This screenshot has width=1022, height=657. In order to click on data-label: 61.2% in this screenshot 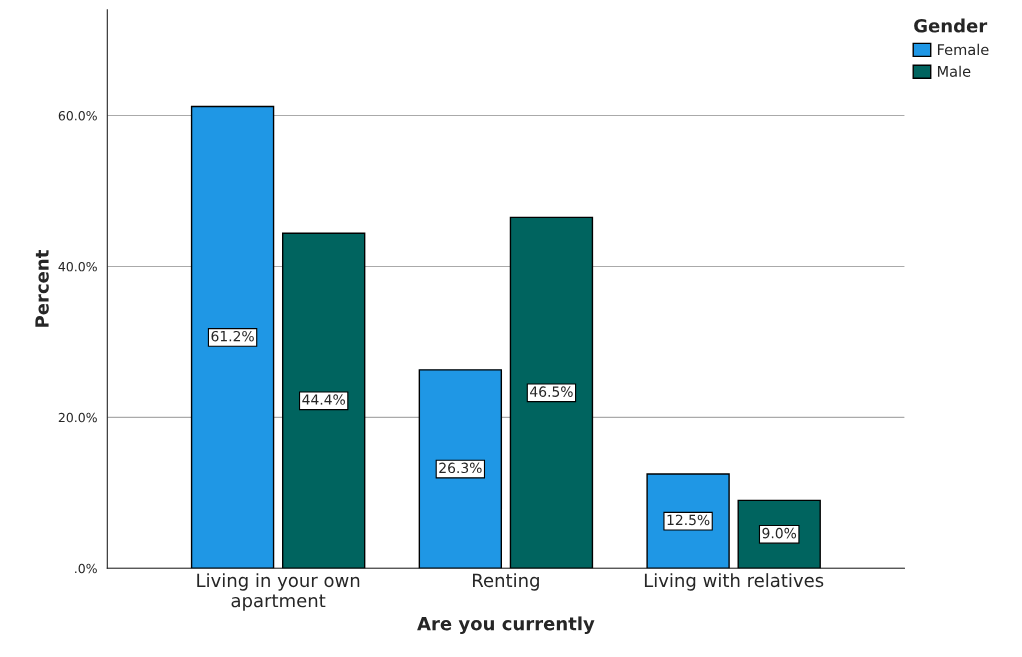, I will do `click(232, 336)`.